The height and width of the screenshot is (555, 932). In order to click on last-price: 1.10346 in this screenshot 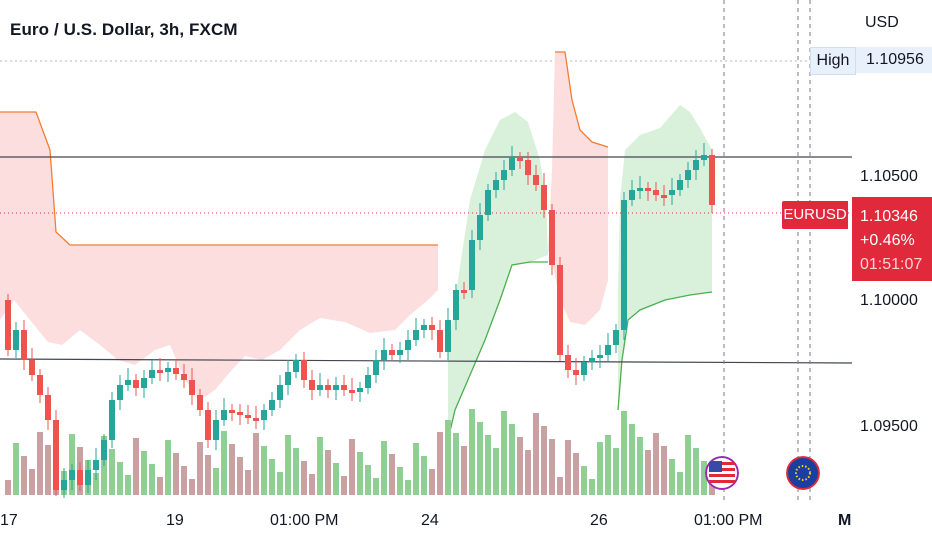, I will do `click(889, 216)`.